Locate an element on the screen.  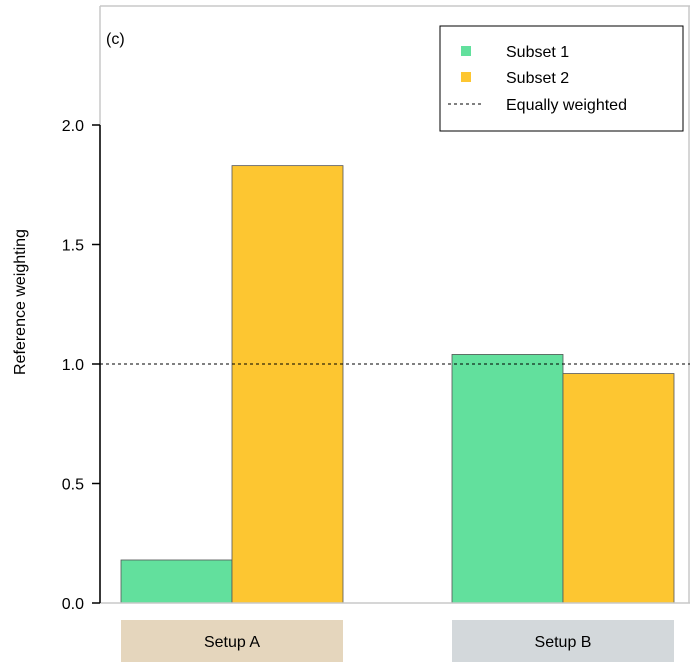
panel-label: (c) is located at coordinates (115, 39).